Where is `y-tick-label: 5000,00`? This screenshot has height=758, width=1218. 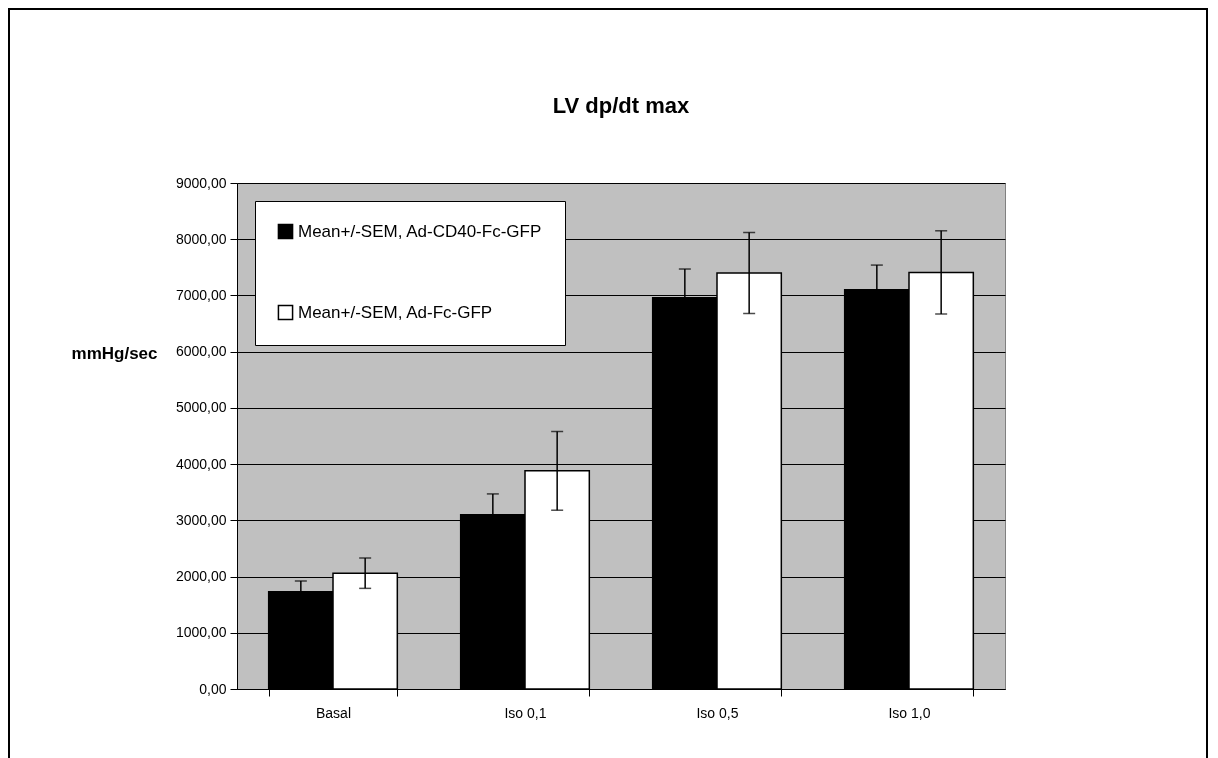 y-tick-label: 5000,00 is located at coordinates (201, 407).